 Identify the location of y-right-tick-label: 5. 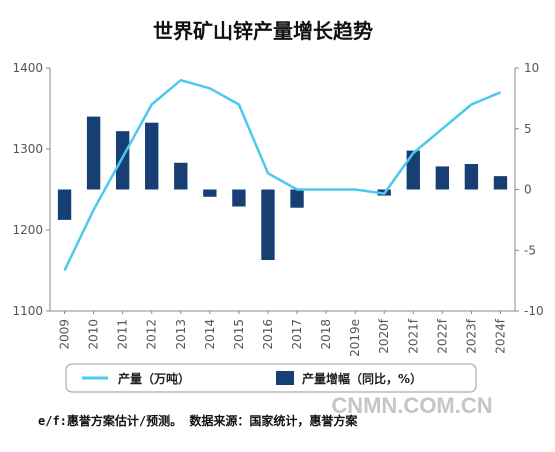
(528, 129).